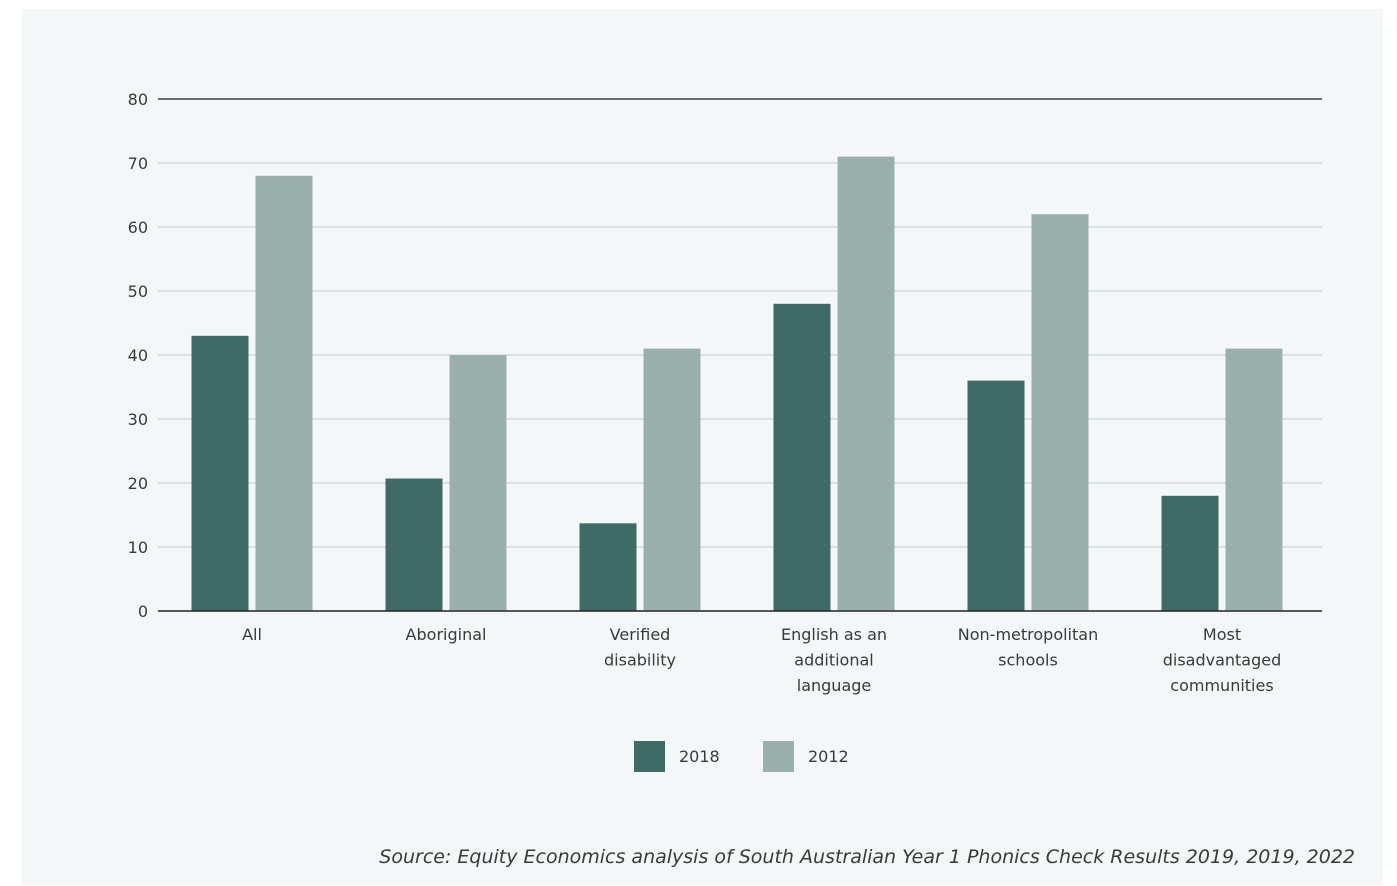 Image resolution: width=1397 pixels, height=886 pixels. What do you see at coordinates (640, 647) in the screenshot?
I see `x-category-label: Verified disability` at bounding box center [640, 647].